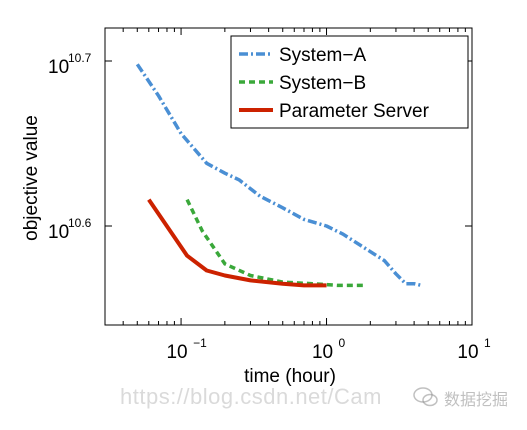 This screenshot has width=527, height=430. What do you see at coordinates (322, 83) in the screenshot?
I see `legend-label: System−B` at bounding box center [322, 83].